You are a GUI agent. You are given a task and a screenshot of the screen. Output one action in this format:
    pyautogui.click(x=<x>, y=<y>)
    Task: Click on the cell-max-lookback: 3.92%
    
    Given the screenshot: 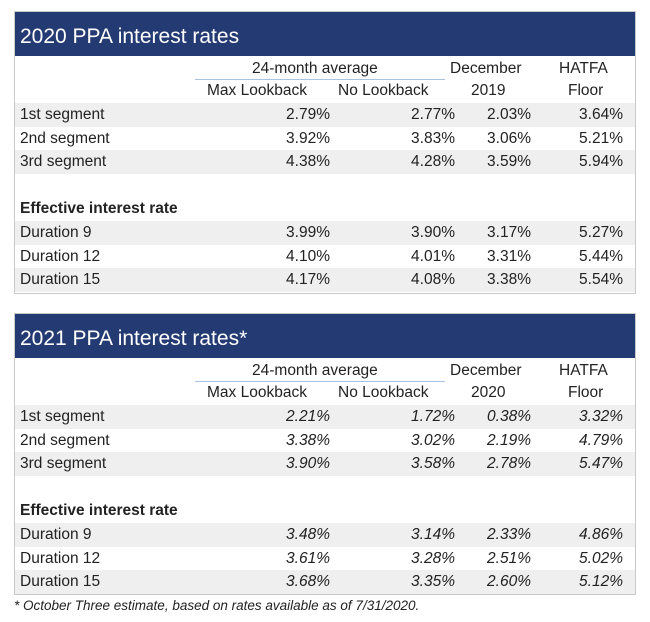 What is the action you would take?
    pyautogui.click(x=308, y=138)
    